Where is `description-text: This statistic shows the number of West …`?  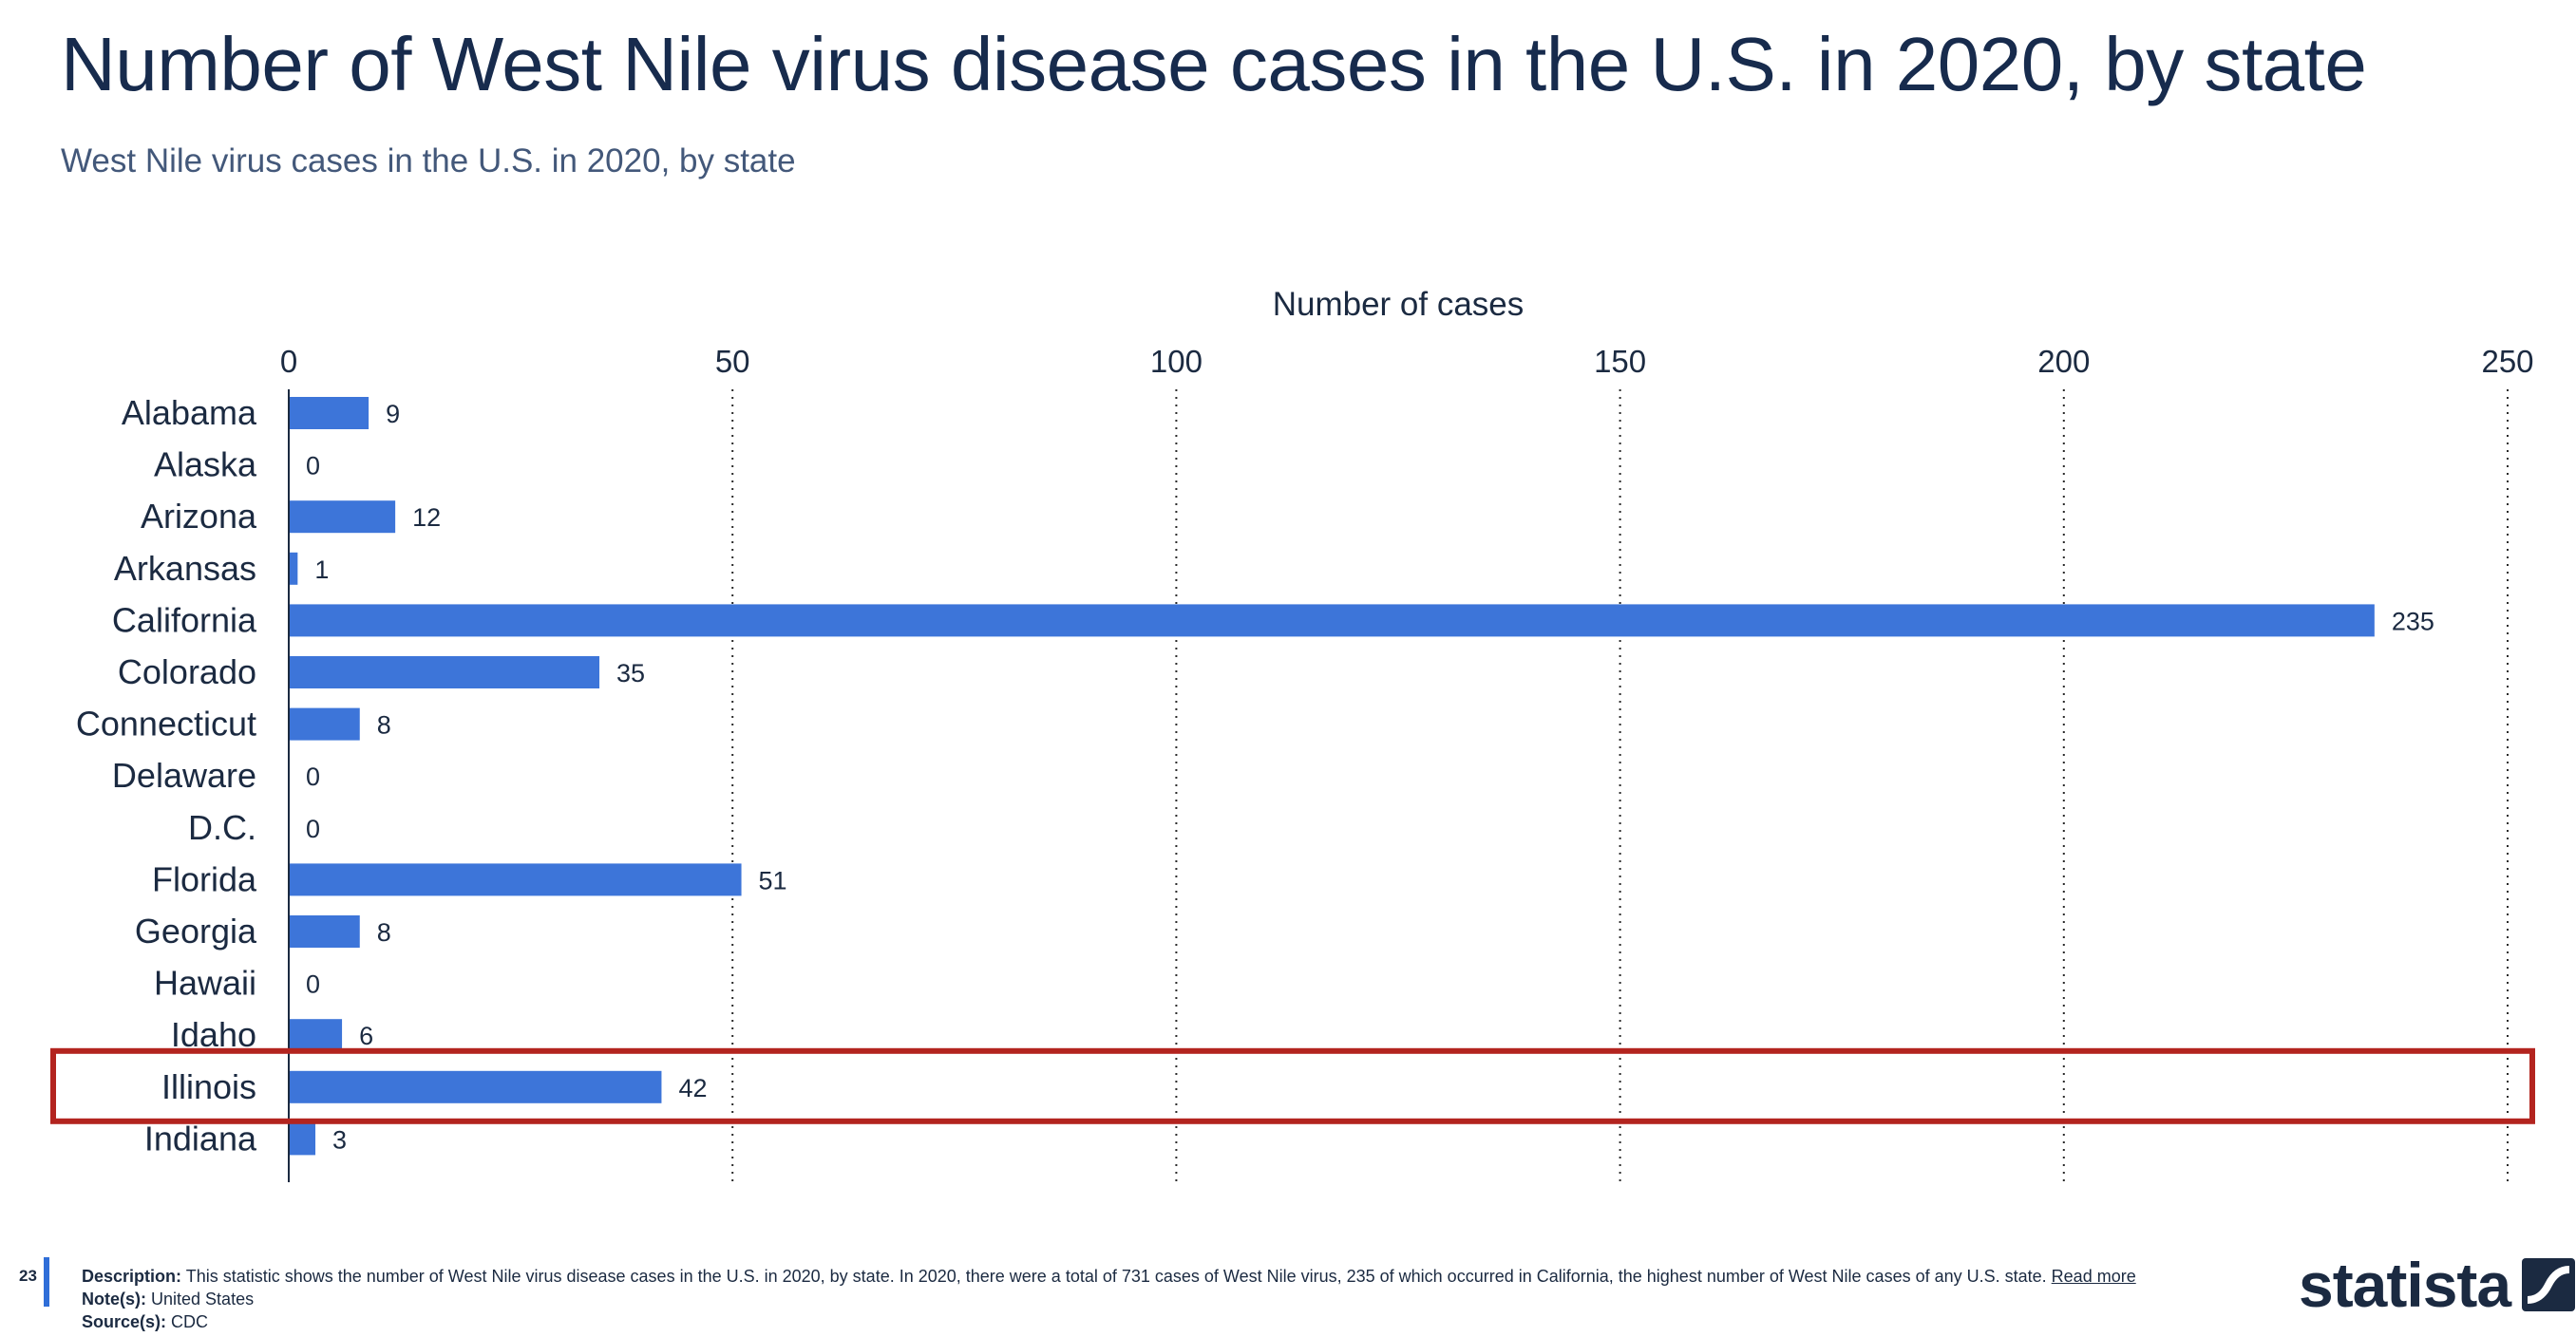 description-text: This statistic shows the number of West … is located at coordinates (1116, 1276).